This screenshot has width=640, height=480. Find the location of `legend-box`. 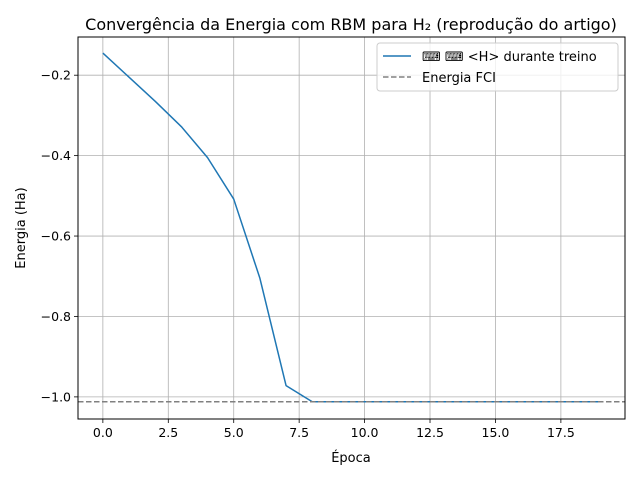

legend-box is located at coordinates (497, 67).